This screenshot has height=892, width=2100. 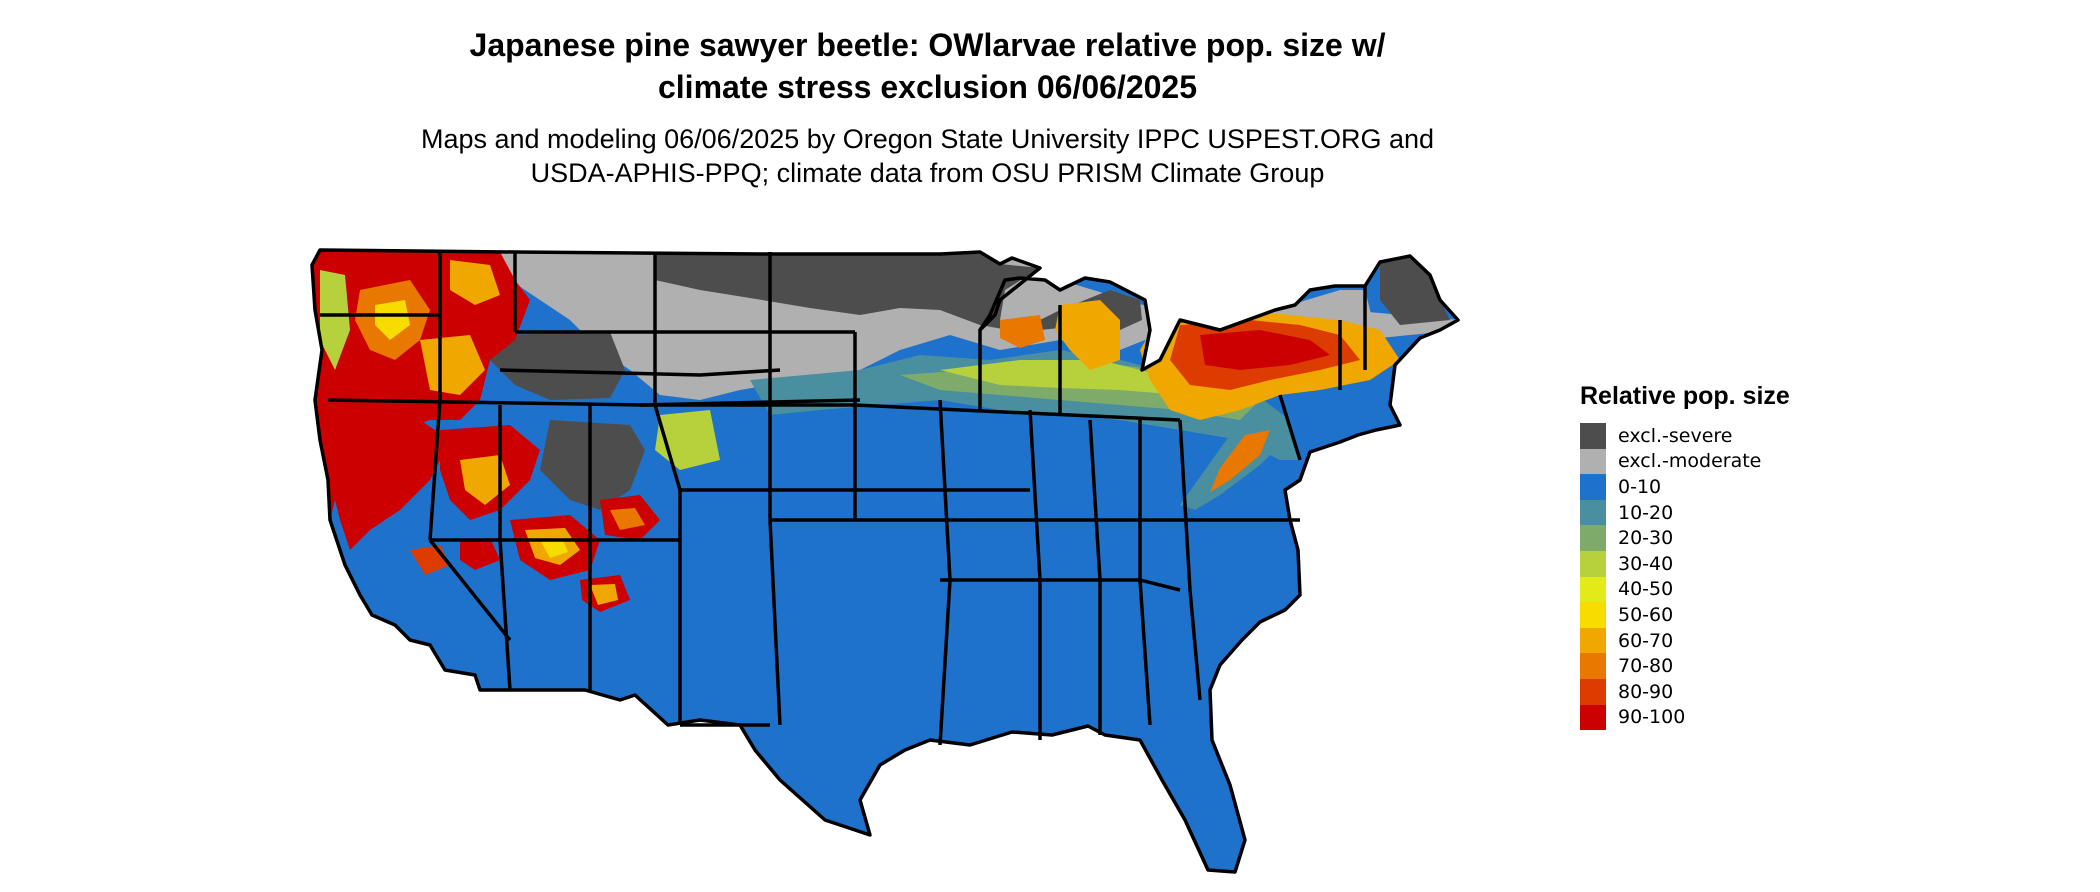 What do you see at coordinates (1646, 589) in the screenshot?
I see `legend-label: 40-50` at bounding box center [1646, 589].